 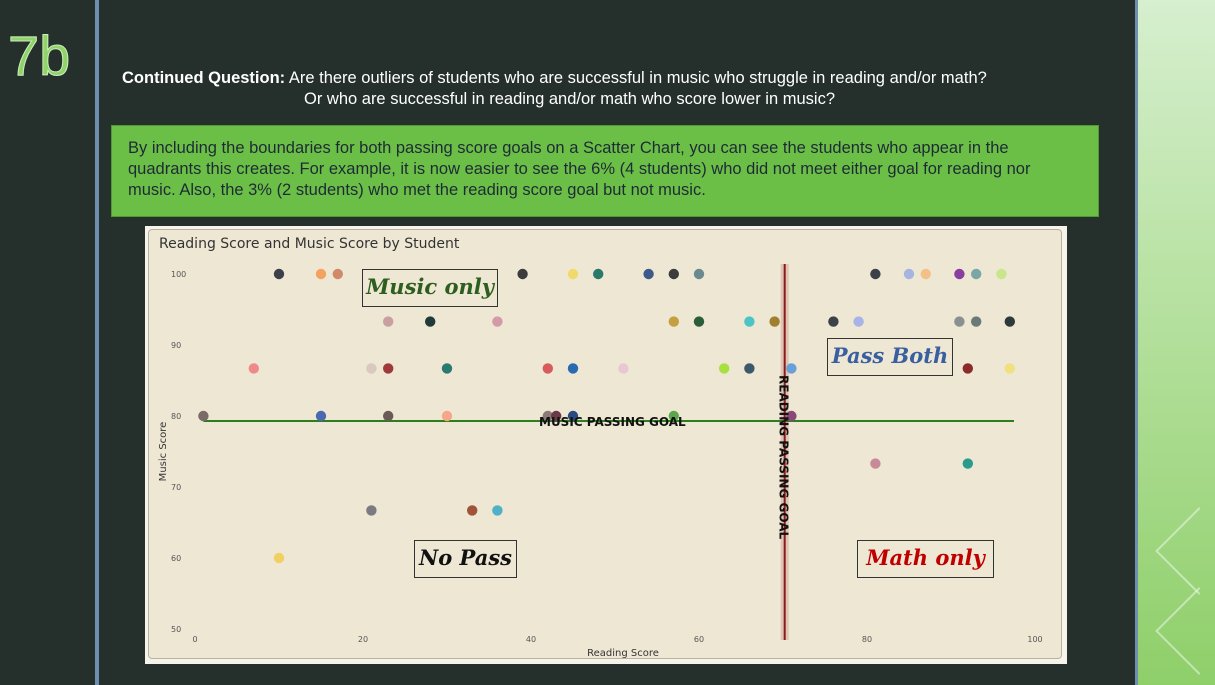 I want to click on x-axis-title: Reading Score, so click(x=623, y=653).